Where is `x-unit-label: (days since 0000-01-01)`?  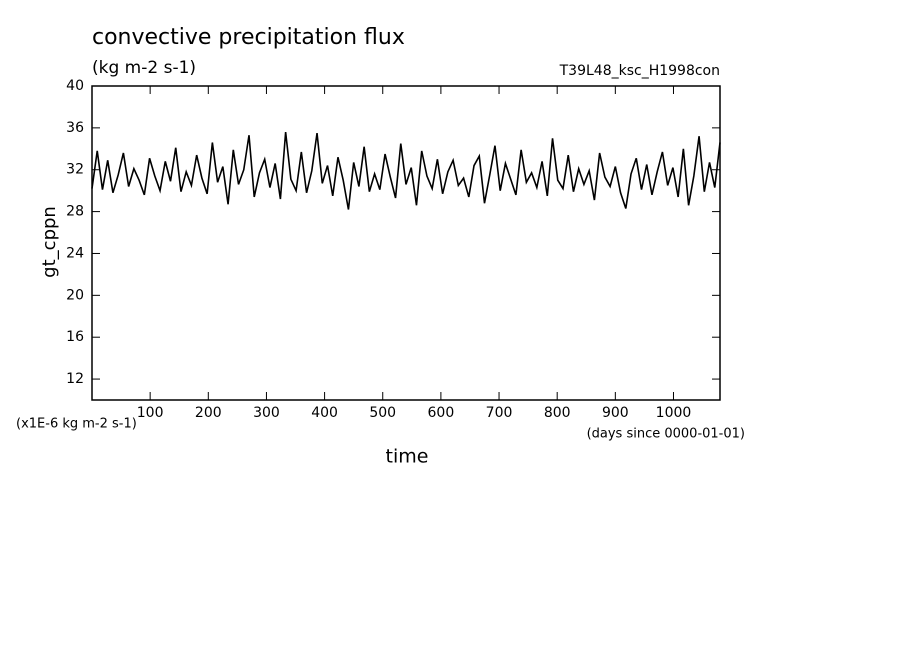
x-unit-label: (days since 0000-01-01) is located at coordinates (666, 434).